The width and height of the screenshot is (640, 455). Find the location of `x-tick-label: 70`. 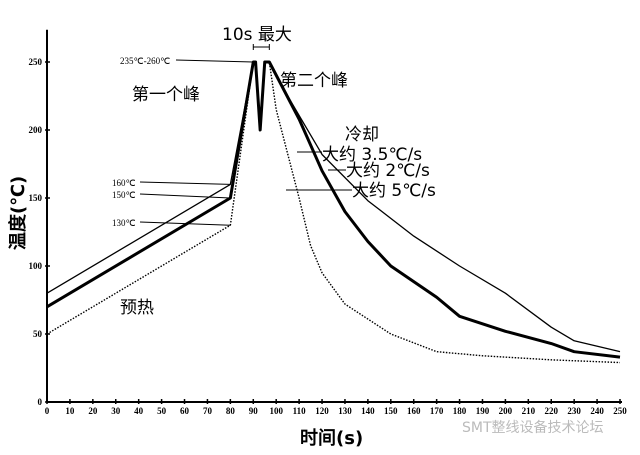

x-tick-label: 70 is located at coordinates (208, 411).